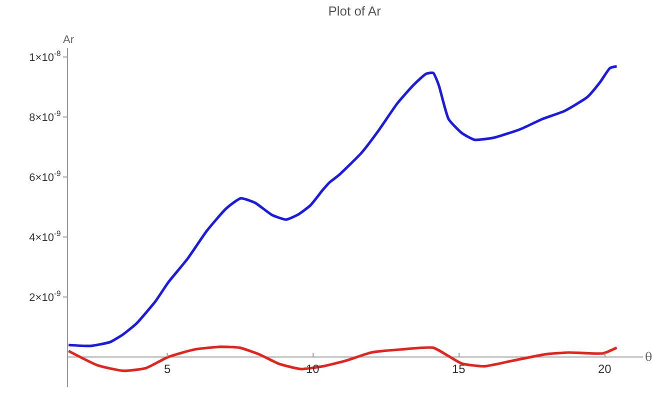  Describe the element at coordinates (45, 116) in the screenshot. I see `y-tick-label: 8×10$^{-9}$` at that location.